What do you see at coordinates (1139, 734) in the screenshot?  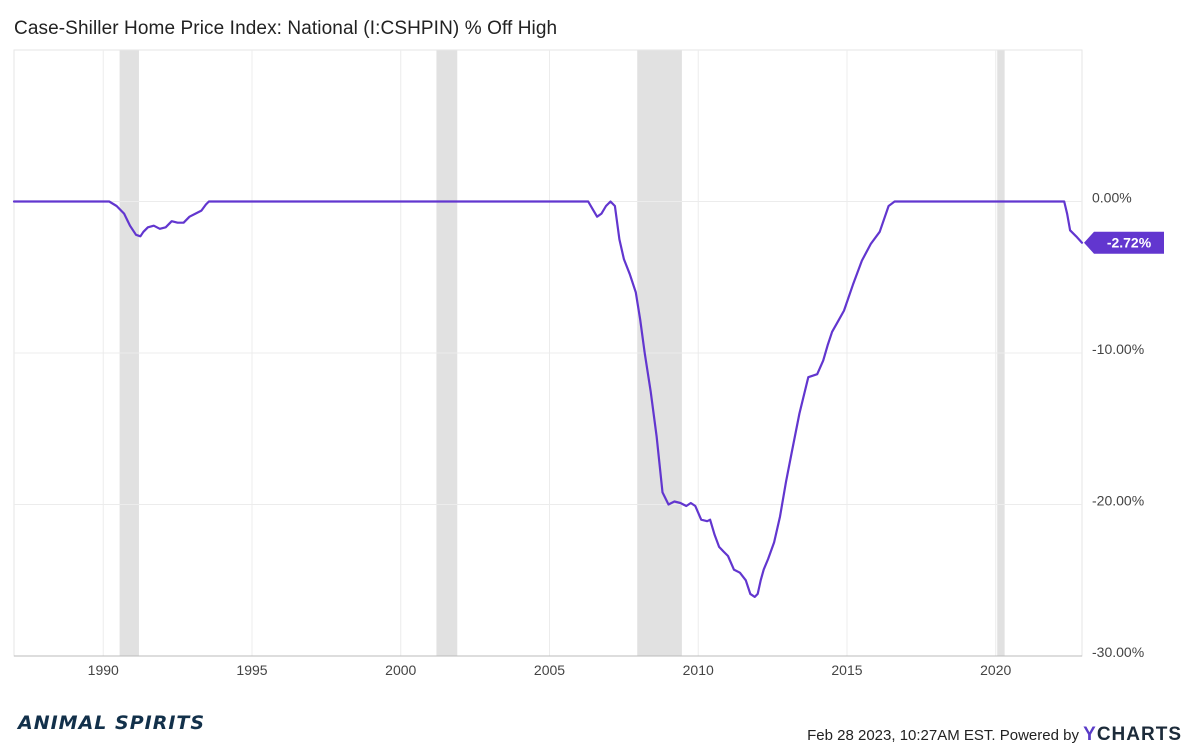 I see `ycharts-logo-text: CHARTS` at bounding box center [1139, 734].